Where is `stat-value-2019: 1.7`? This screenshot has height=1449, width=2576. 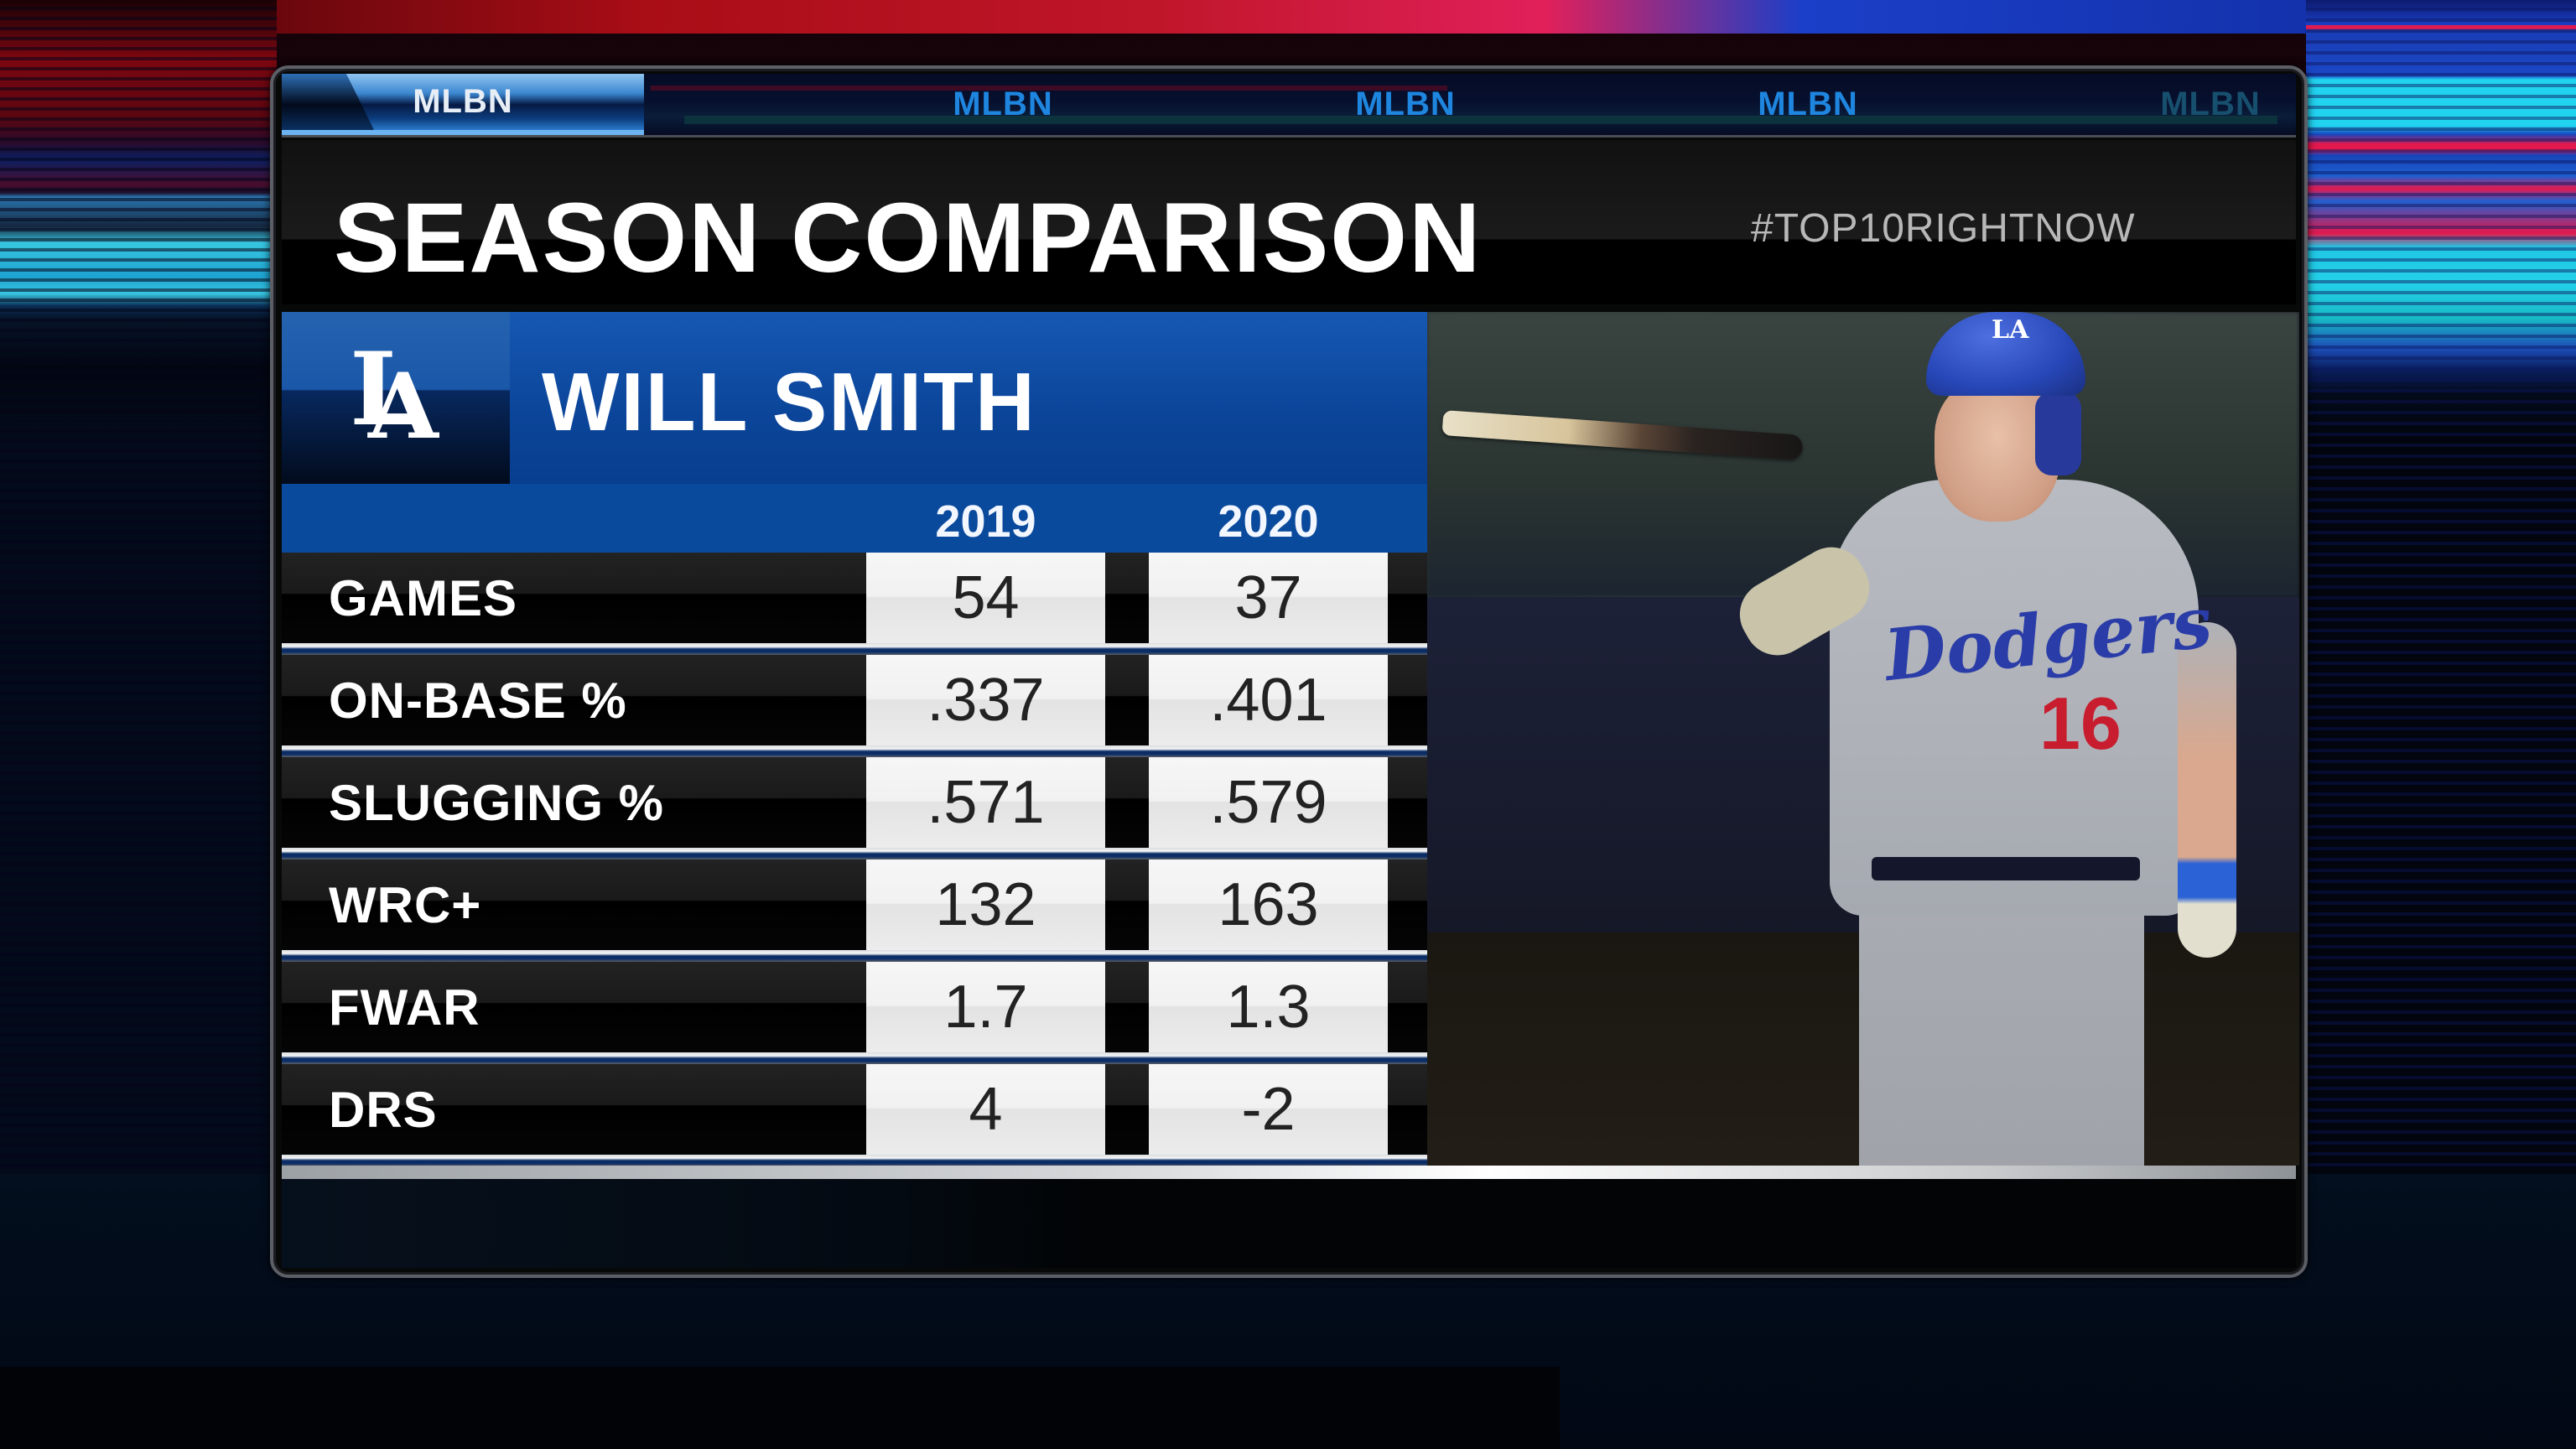 stat-value-2019: 1.7 is located at coordinates (986, 1007).